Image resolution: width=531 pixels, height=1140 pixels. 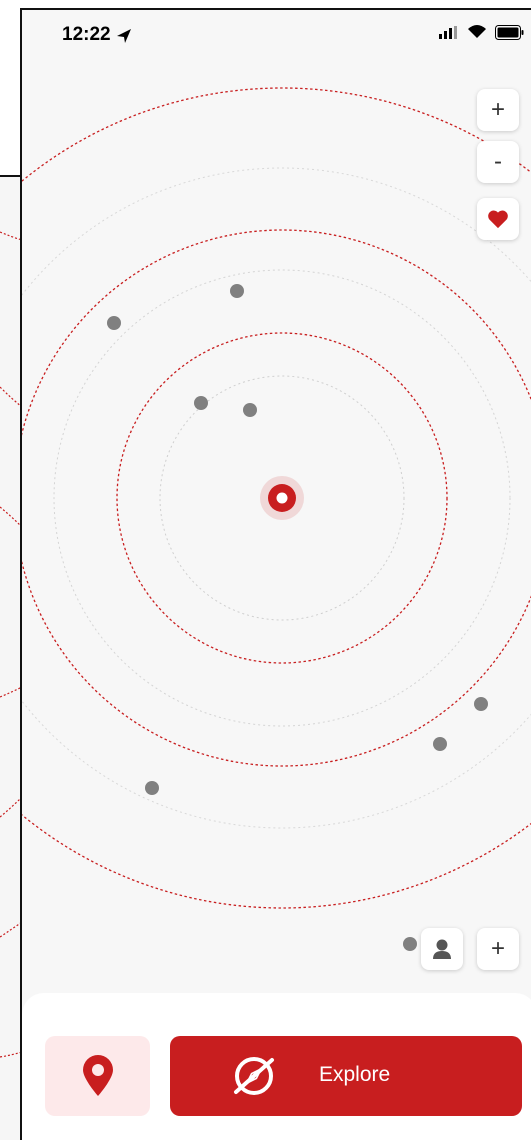 I want to click on favorites-button, so click(x=498, y=219).